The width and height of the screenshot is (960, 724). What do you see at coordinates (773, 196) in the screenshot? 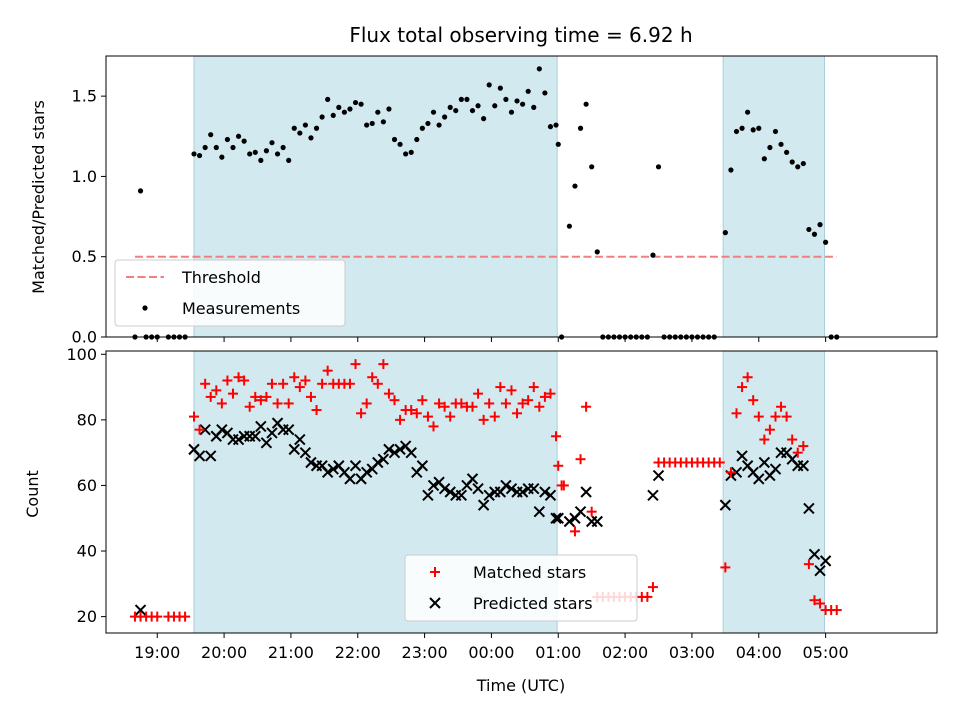
I see `top-shaded-window` at bounding box center [773, 196].